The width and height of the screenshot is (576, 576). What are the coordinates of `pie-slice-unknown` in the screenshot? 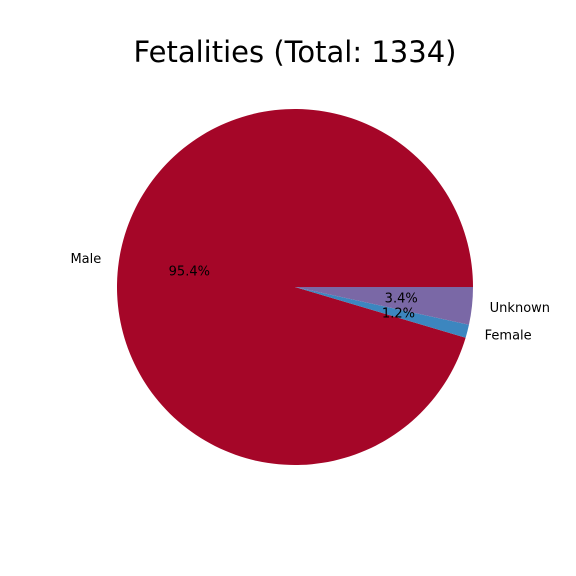 It's located at (384, 306).